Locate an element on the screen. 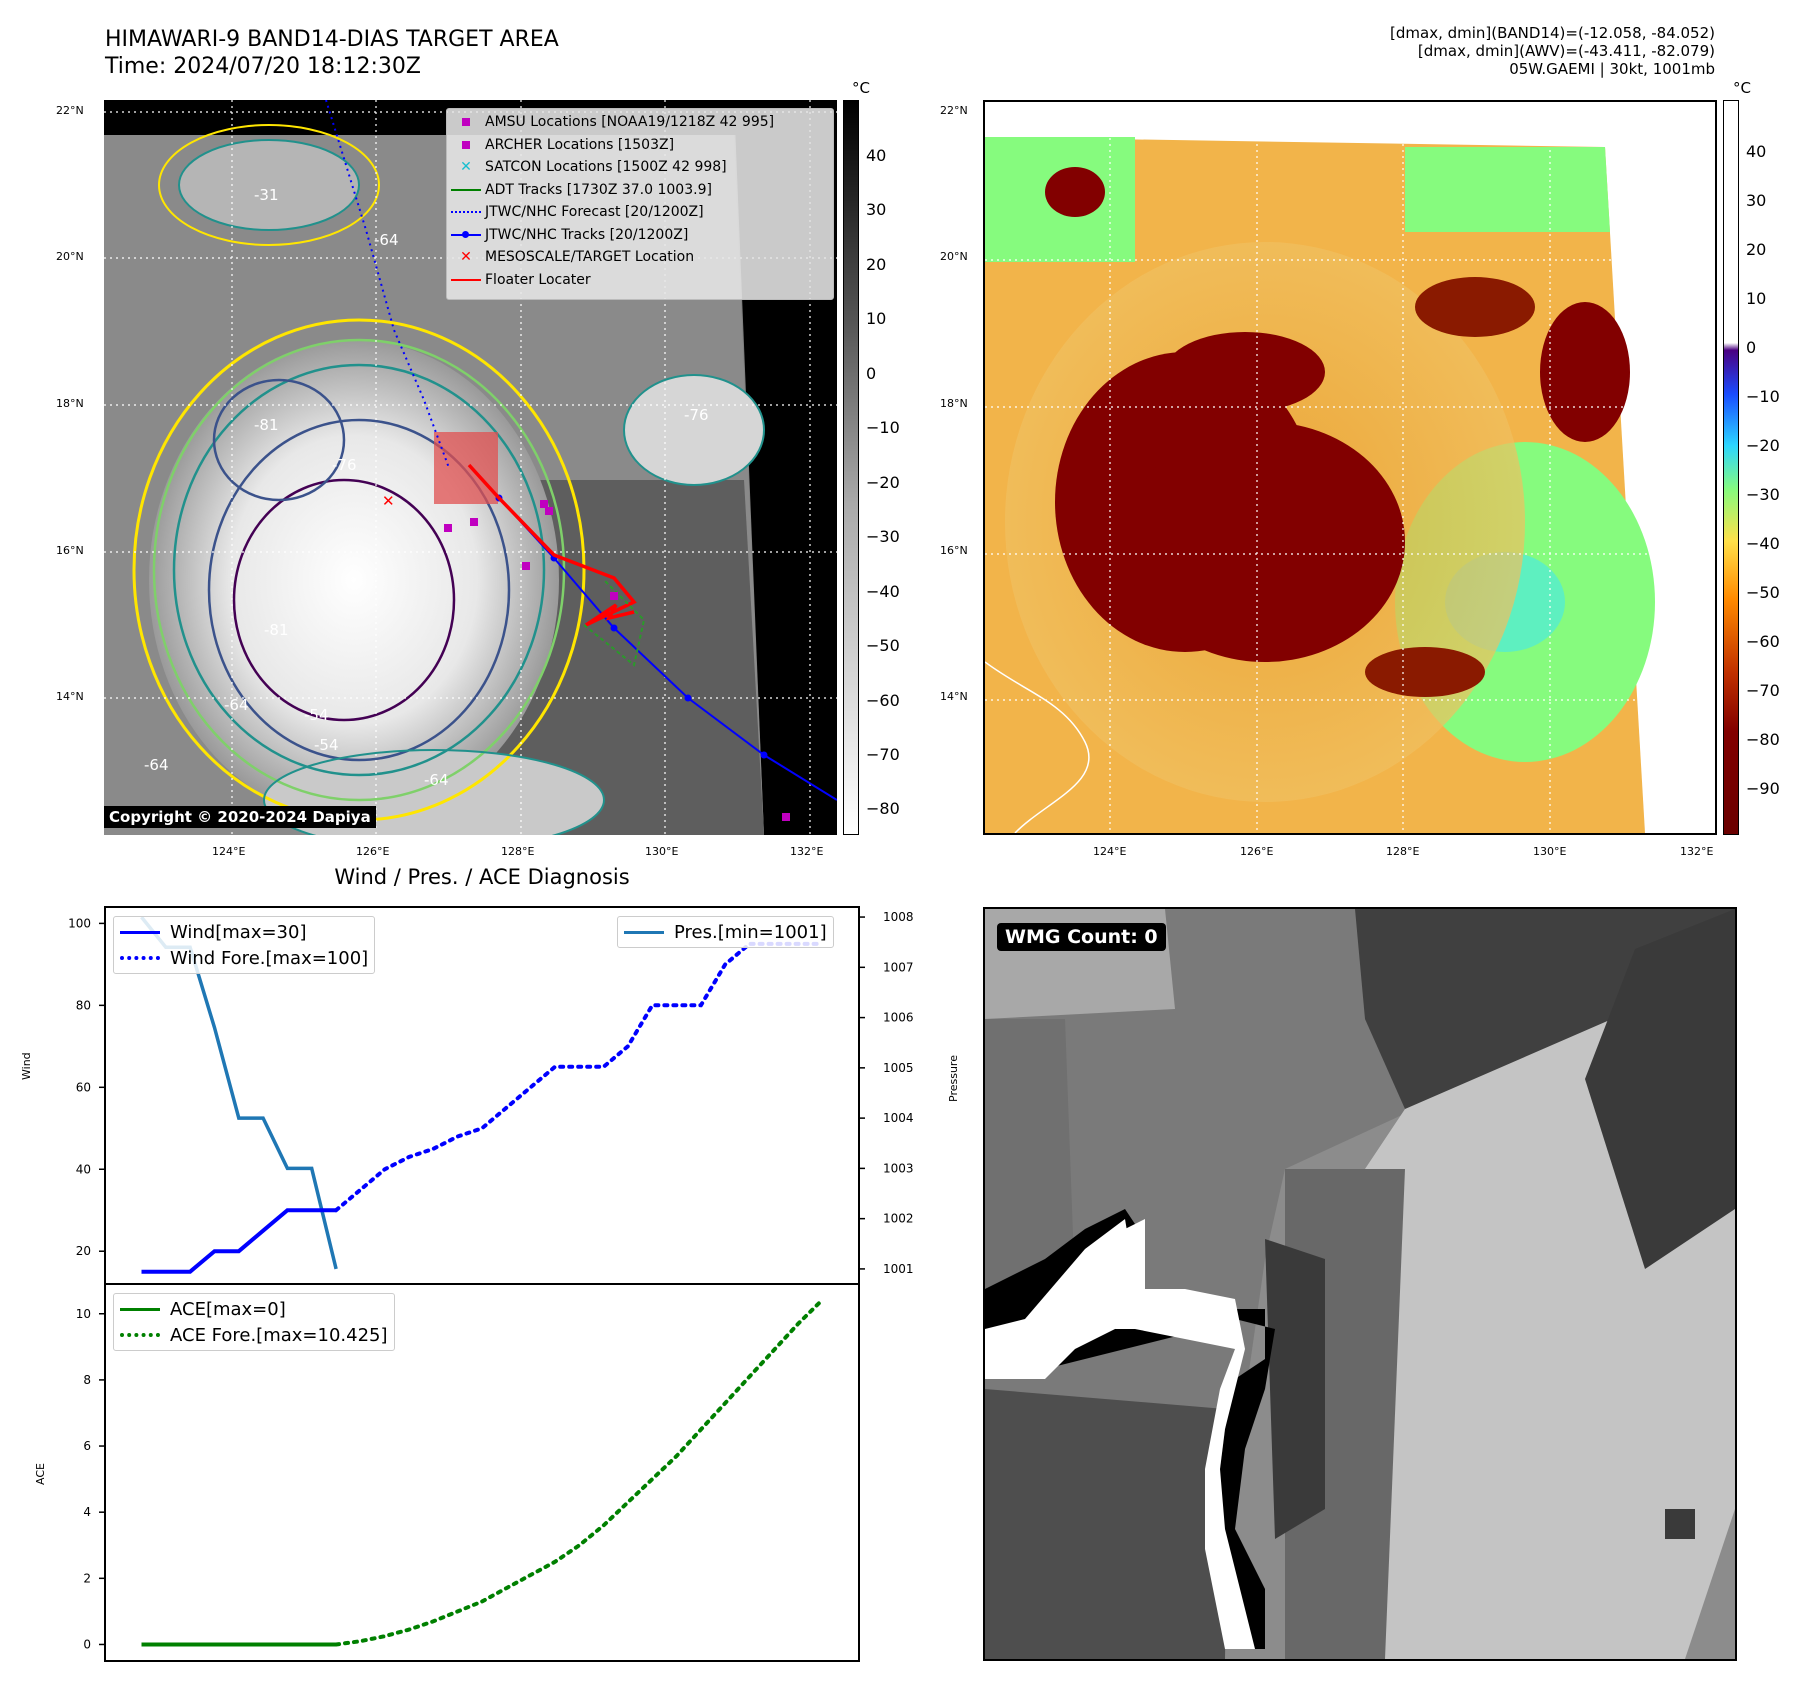  ace-forecast-series-line is located at coordinates (579, 1472).